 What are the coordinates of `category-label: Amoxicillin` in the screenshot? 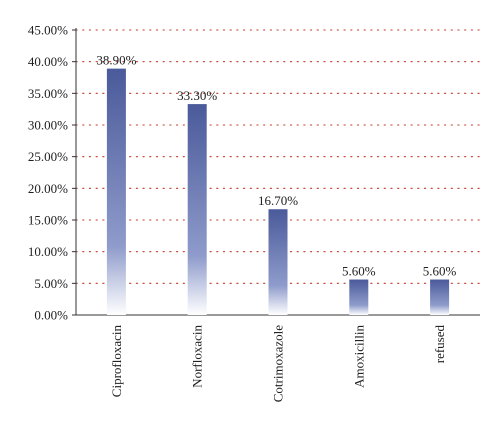 It's located at (358, 356).